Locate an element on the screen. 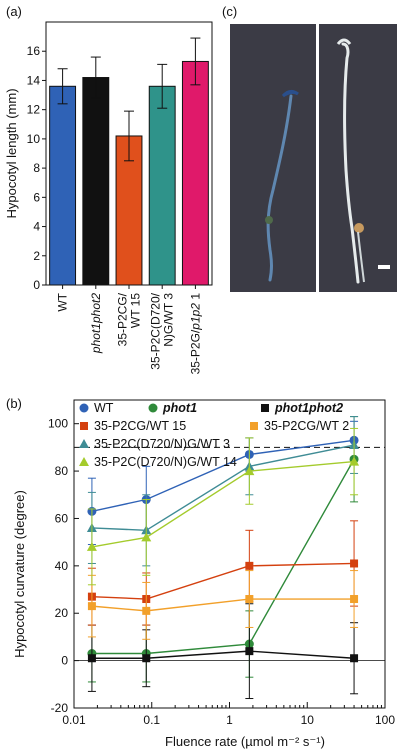  photo-left is located at coordinates (273, 158).